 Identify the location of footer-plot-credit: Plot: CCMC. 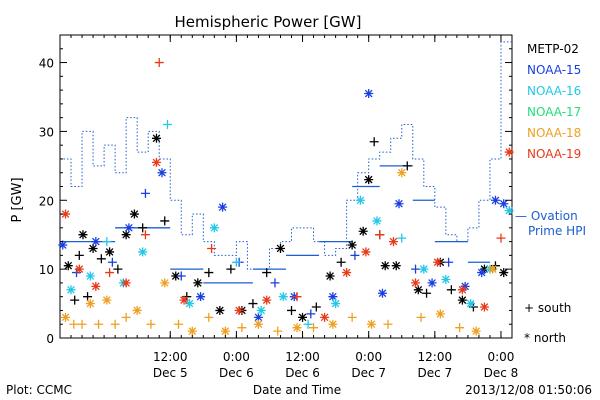
(39, 390).